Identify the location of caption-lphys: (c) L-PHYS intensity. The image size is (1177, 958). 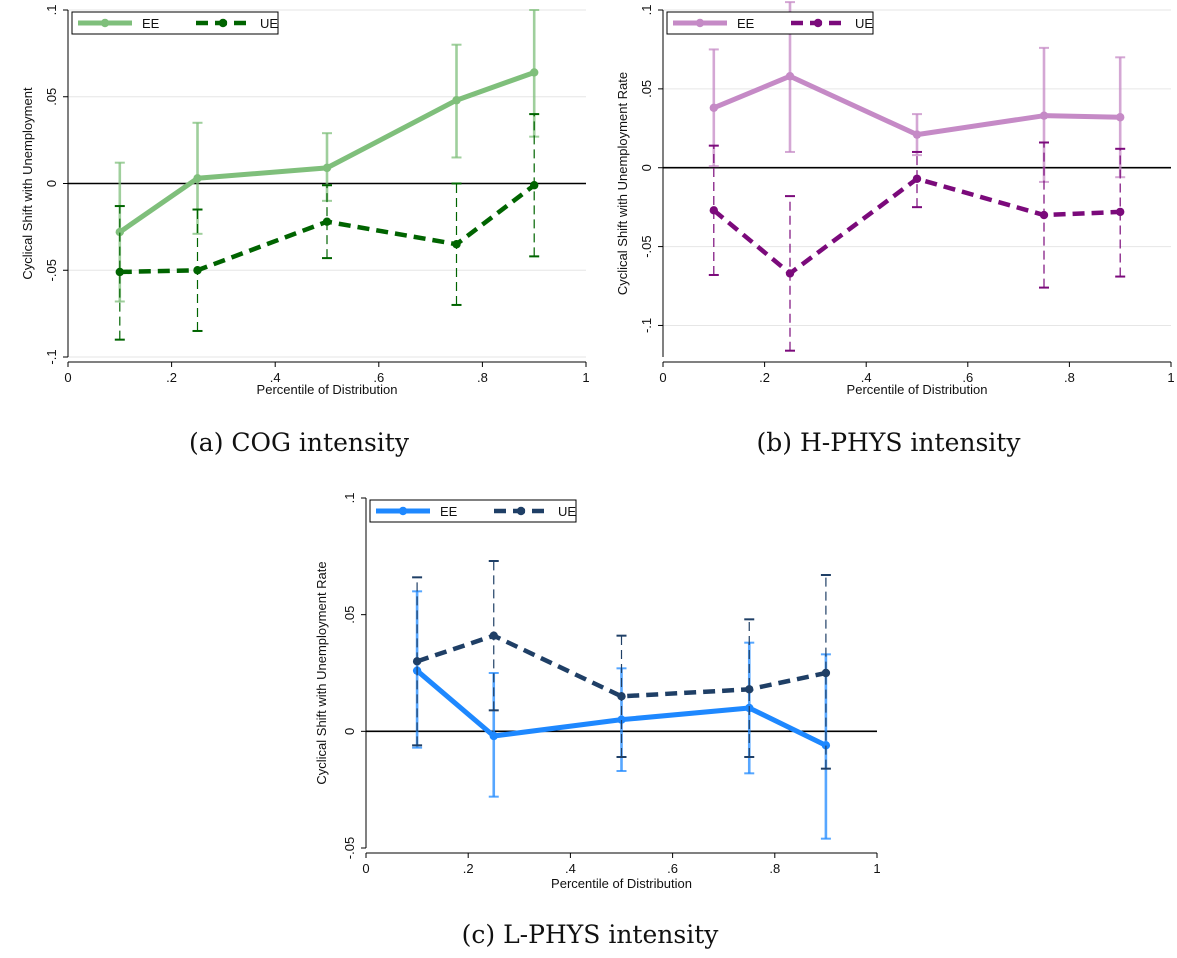
(590, 934).